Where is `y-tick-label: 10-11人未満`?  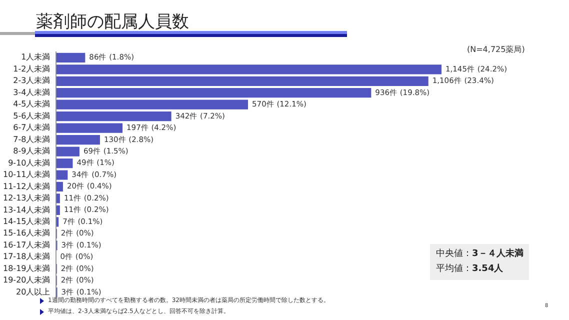
y-tick-label: 10-11人未満 is located at coordinates (26, 175).